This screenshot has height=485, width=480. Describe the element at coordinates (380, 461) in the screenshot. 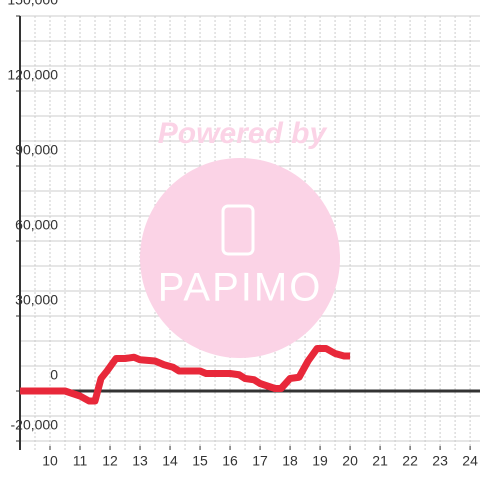

I see `x-tick-label: 21` at that location.